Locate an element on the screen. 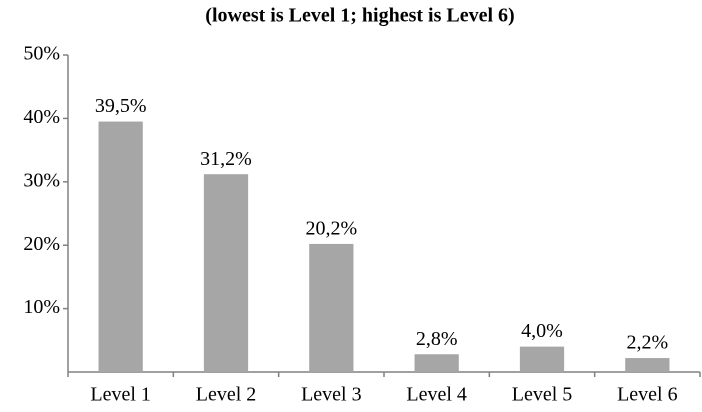  y-tick-label: 50% is located at coordinates (41, 54).